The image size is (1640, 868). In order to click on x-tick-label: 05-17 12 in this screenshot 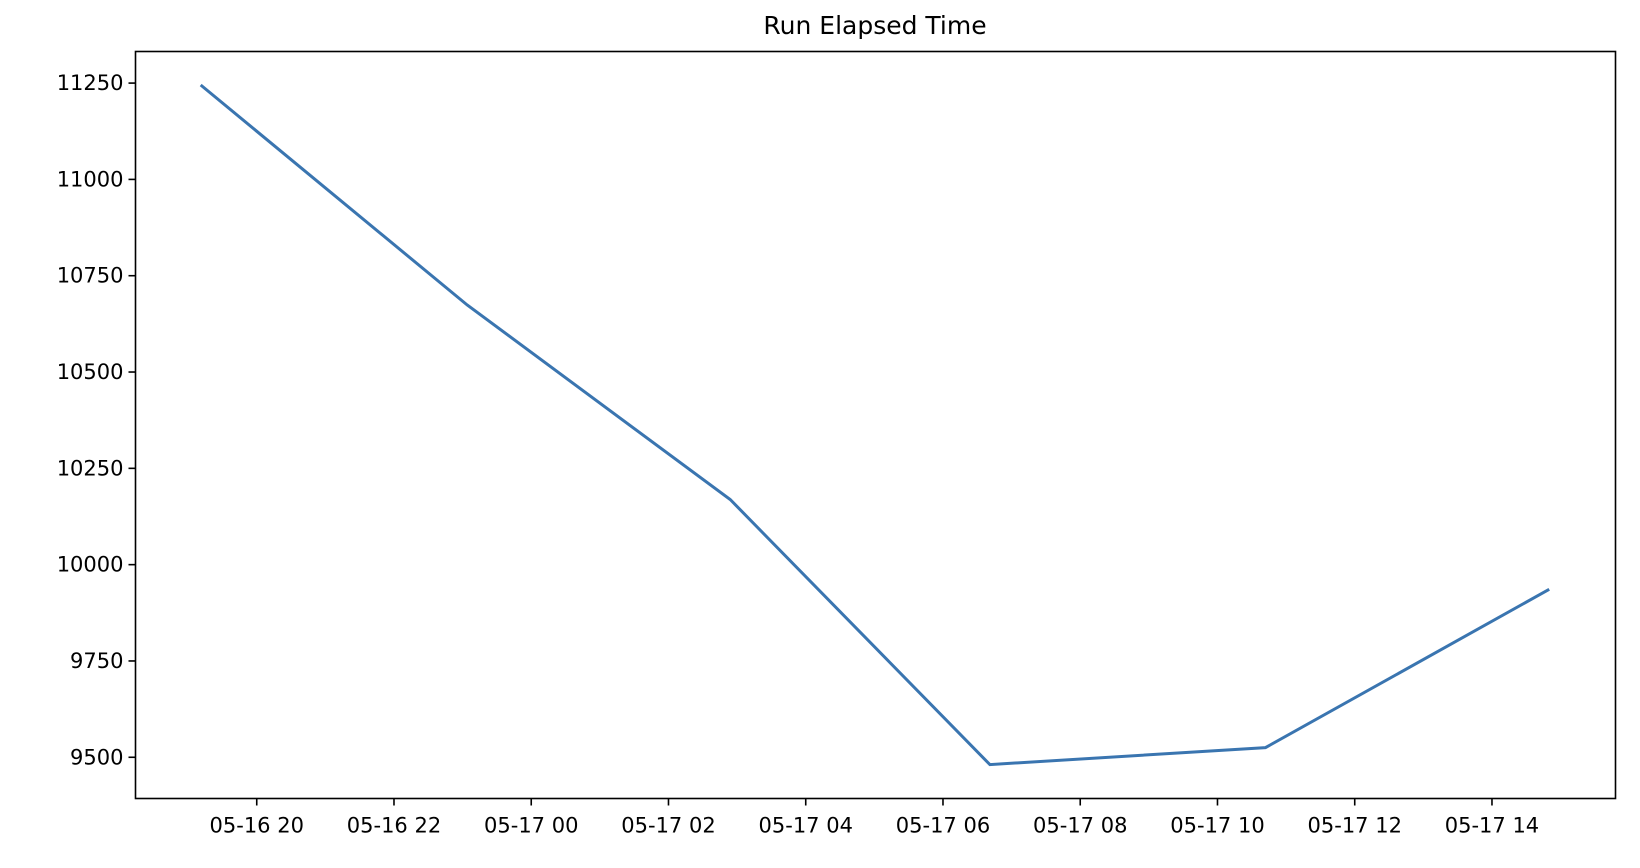, I will do `click(1355, 826)`.